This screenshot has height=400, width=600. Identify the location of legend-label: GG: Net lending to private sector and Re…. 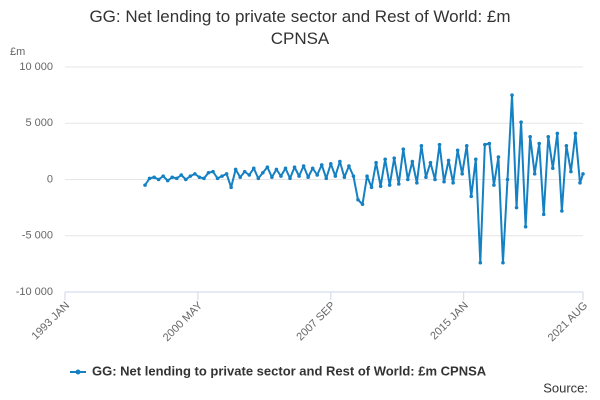
(289, 370).